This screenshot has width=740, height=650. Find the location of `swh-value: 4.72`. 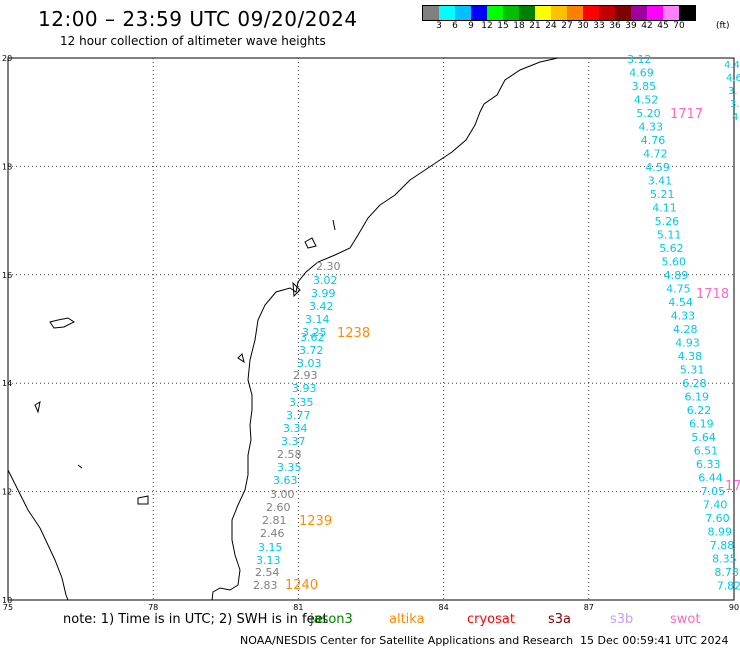

swh-value: 4.72 is located at coordinates (655, 154).